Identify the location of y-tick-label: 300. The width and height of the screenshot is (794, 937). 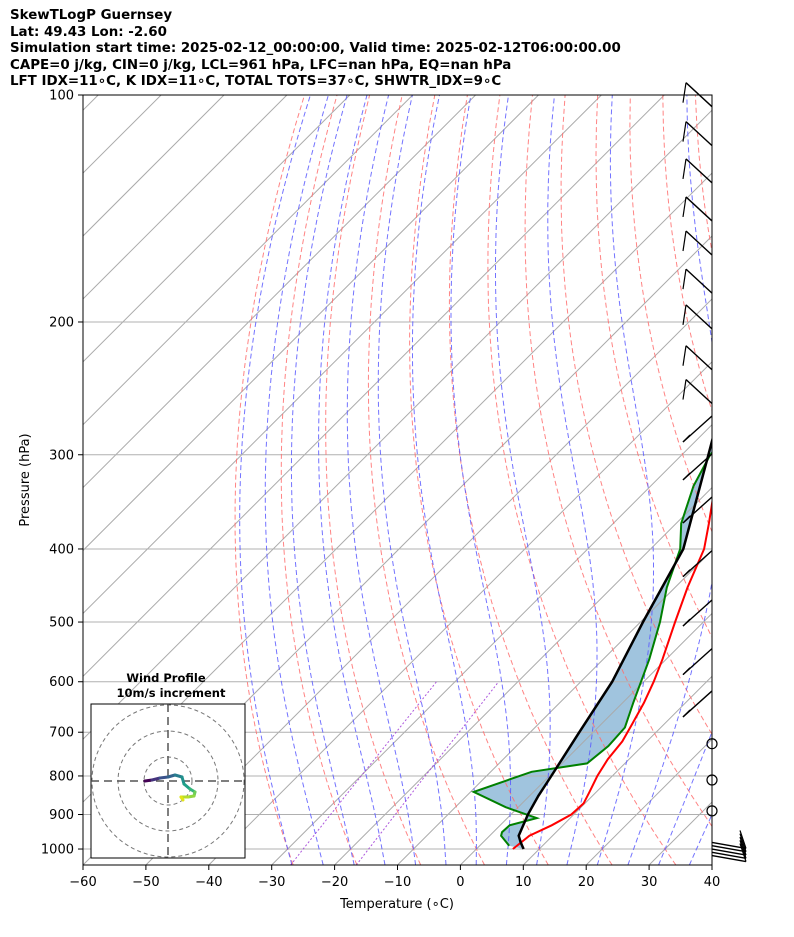
(61, 455).